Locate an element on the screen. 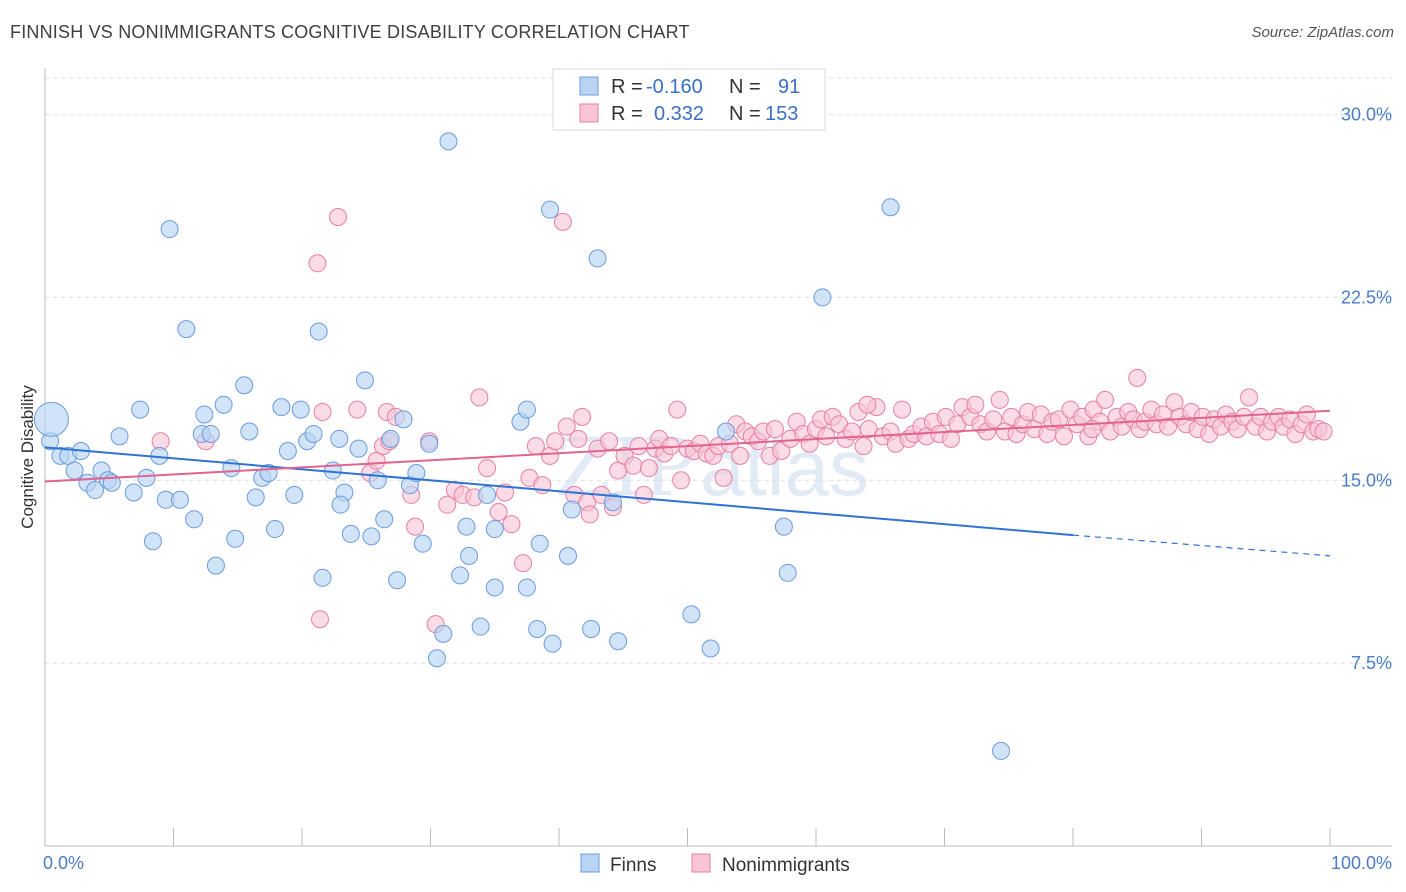 Image resolution: width=1406 pixels, height=892 pixels. bottom-legend: Finns Nonimmigrants is located at coordinates (715, 864).